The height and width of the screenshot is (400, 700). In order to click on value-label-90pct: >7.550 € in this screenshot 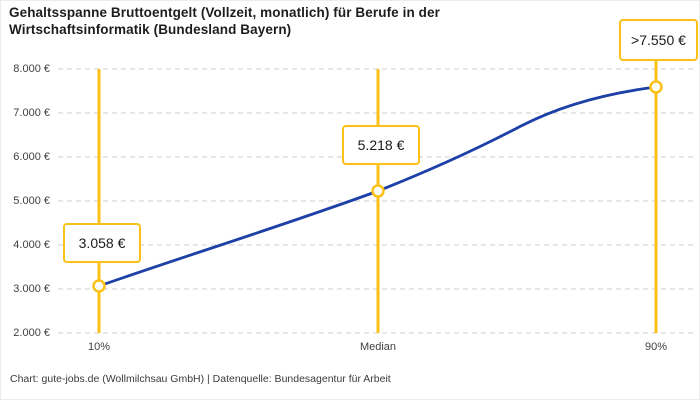, I will do `click(658, 40)`.